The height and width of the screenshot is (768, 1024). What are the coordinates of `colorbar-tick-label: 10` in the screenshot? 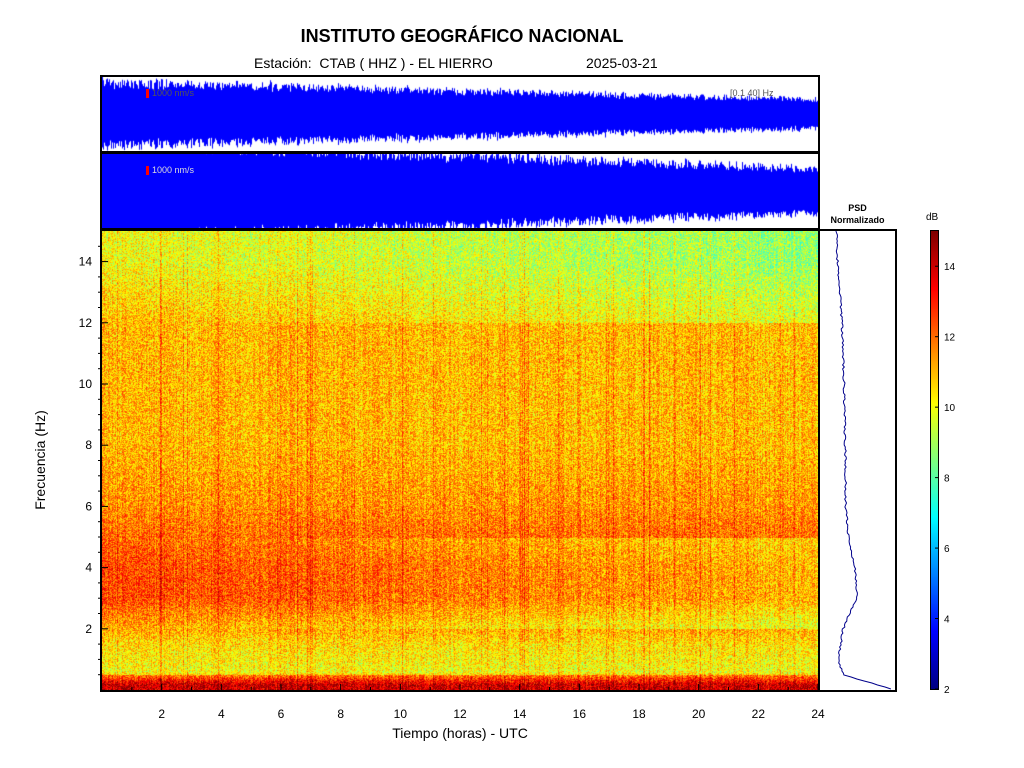 It's located at (950, 408).